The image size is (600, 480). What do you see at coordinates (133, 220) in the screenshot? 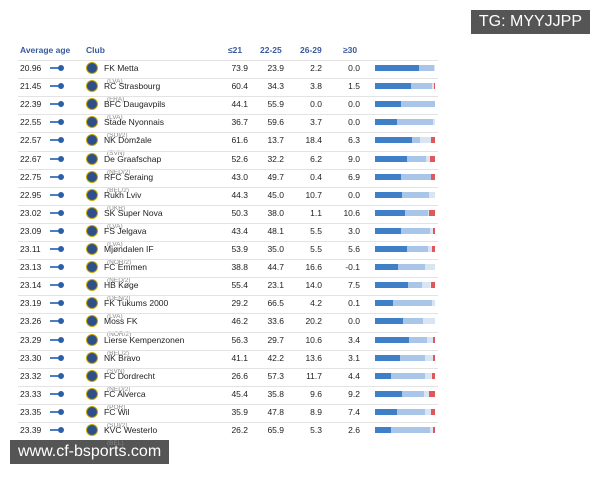
I see `club-cell: SK Super Nova (LVA)` at bounding box center [133, 220].